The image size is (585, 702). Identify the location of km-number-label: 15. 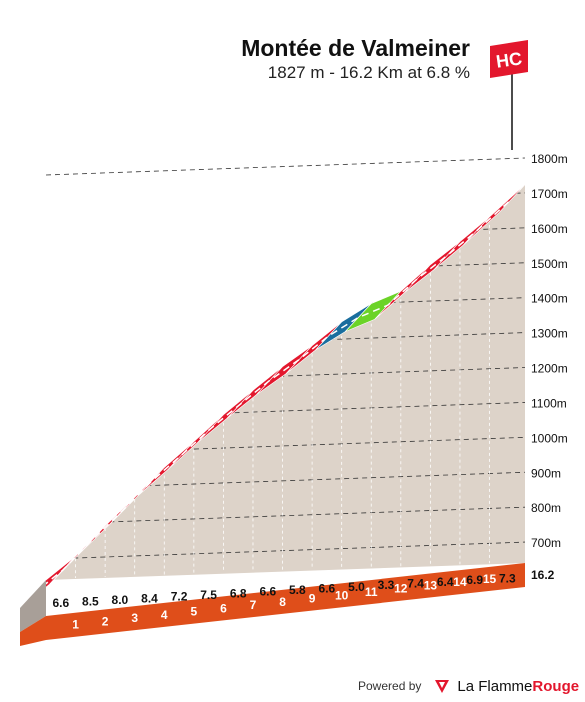
(490, 579).